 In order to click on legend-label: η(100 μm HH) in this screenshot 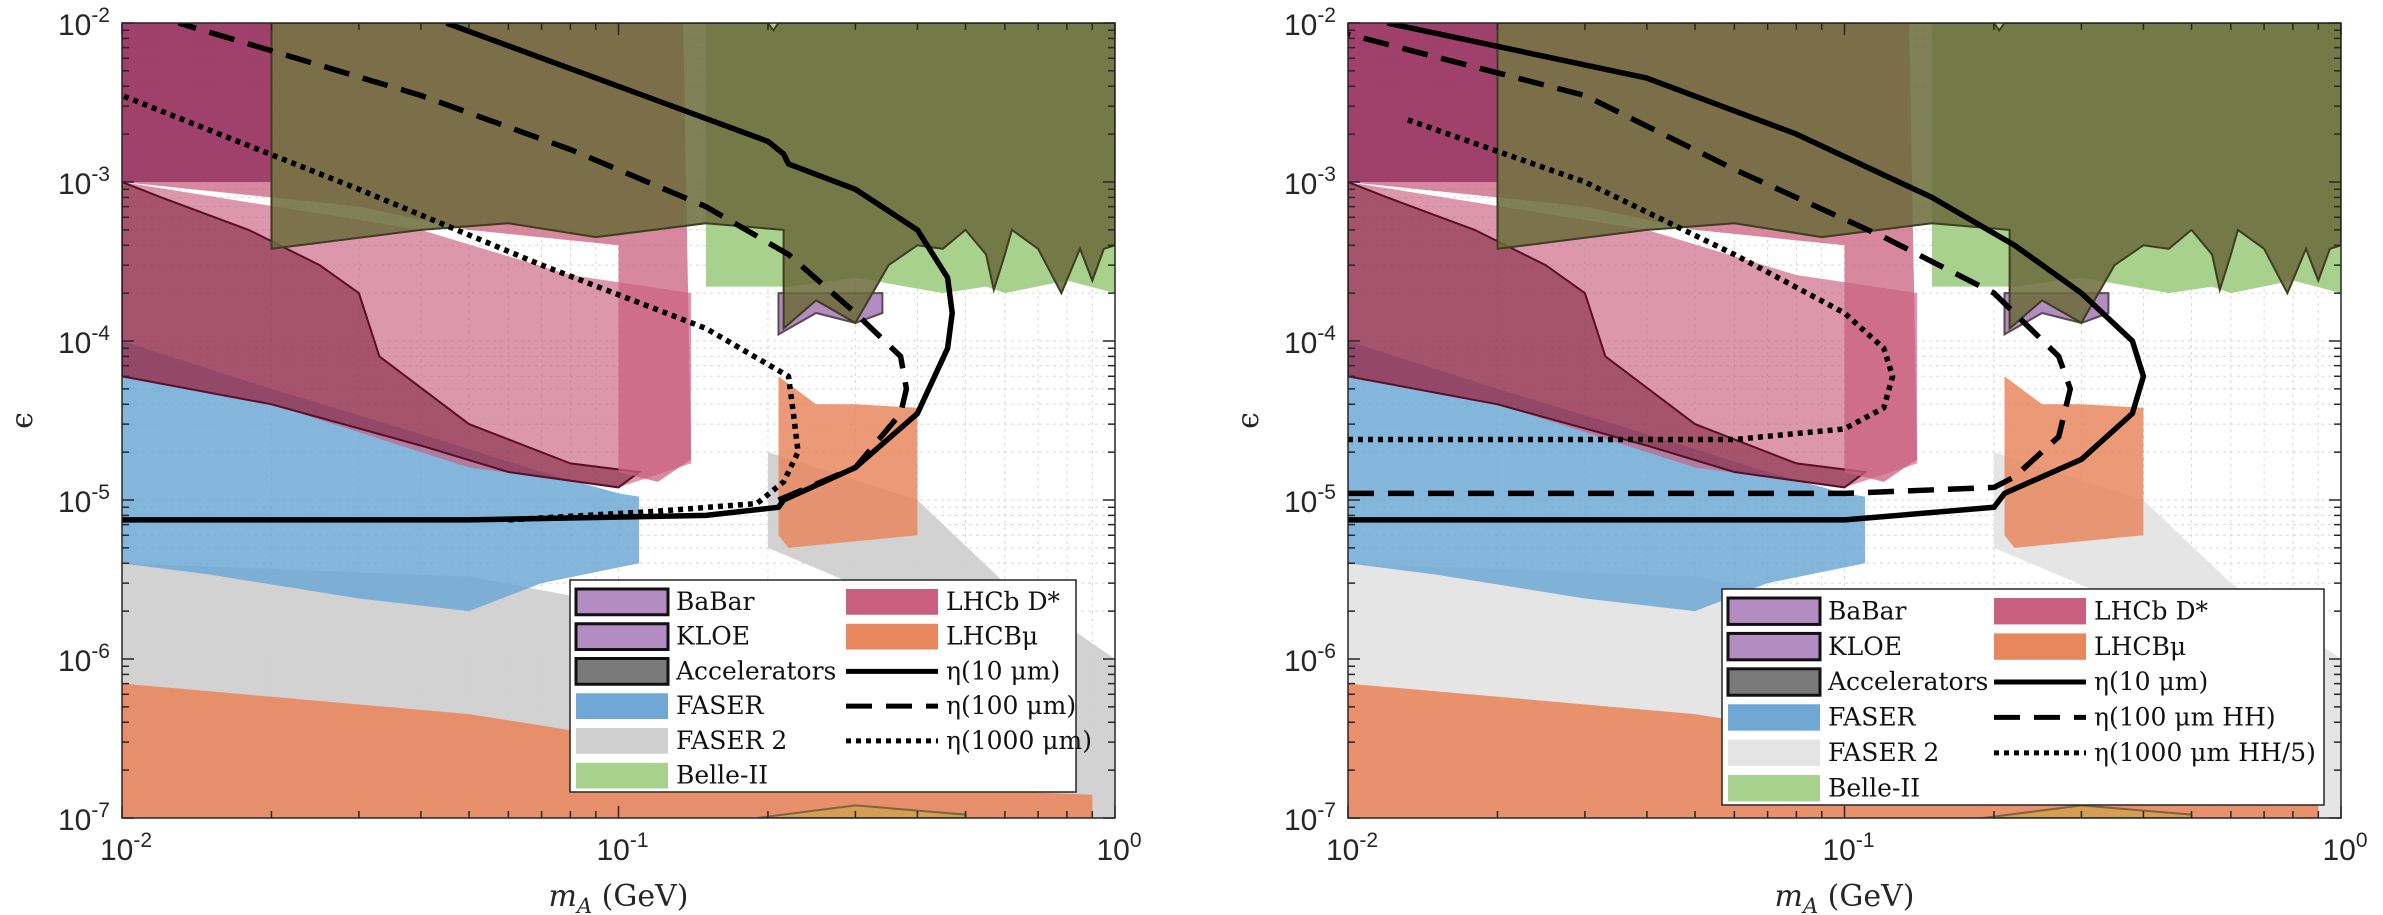, I will do `click(2185, 717)`.